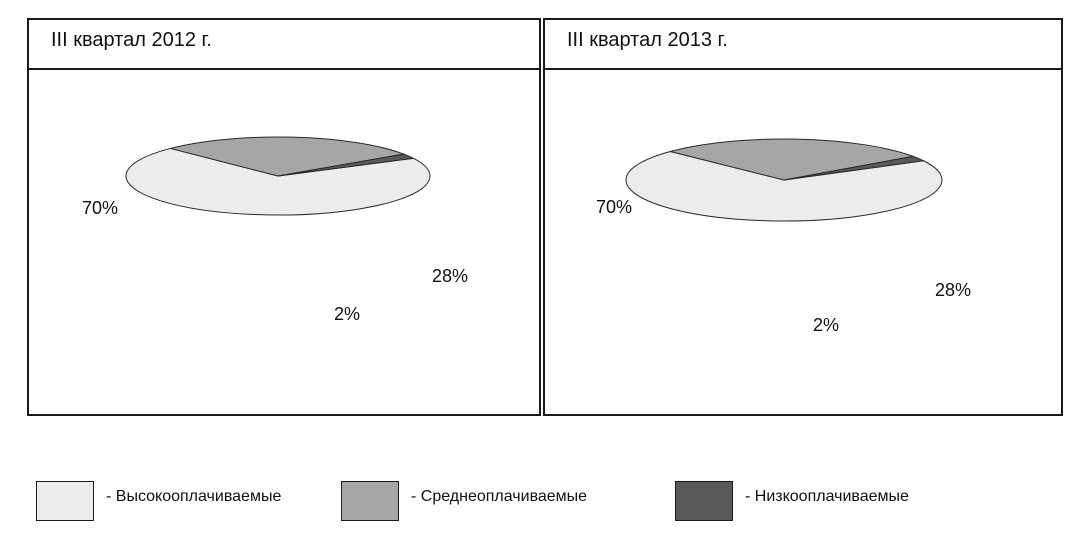  Describe the element at coordinates (194, 496) in the screenshot. I see `legend-label-high: - Высокооплачиваемые` at that location.